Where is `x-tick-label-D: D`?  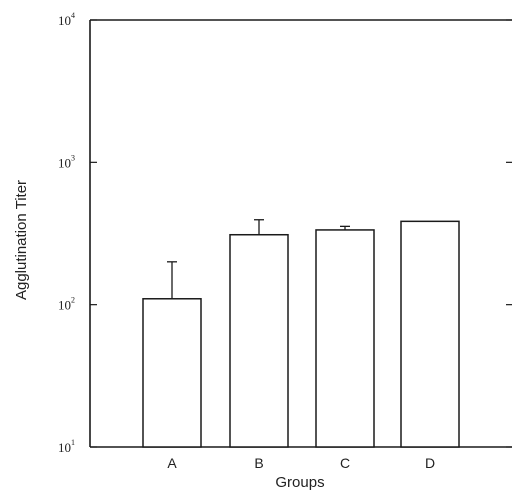
x-tick-label-D: D is located at coordinates (430, 463).